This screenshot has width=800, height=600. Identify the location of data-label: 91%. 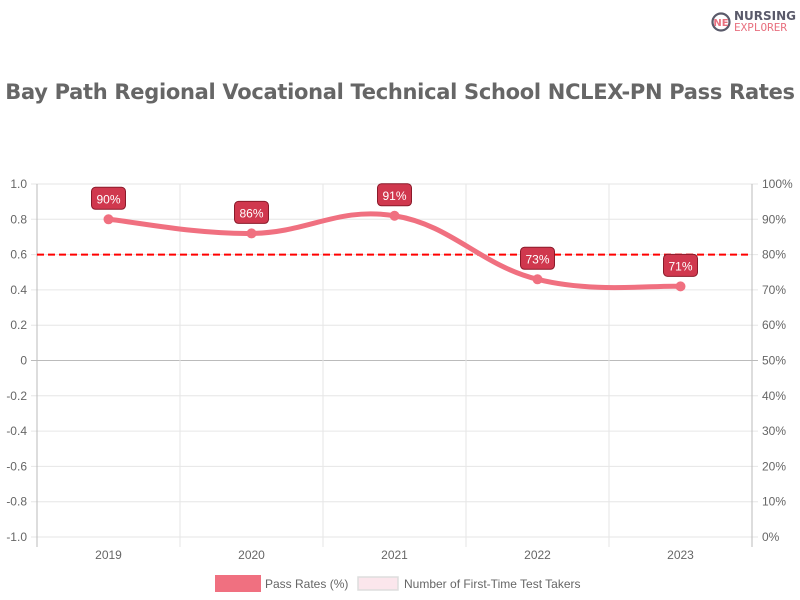
(394, 195).